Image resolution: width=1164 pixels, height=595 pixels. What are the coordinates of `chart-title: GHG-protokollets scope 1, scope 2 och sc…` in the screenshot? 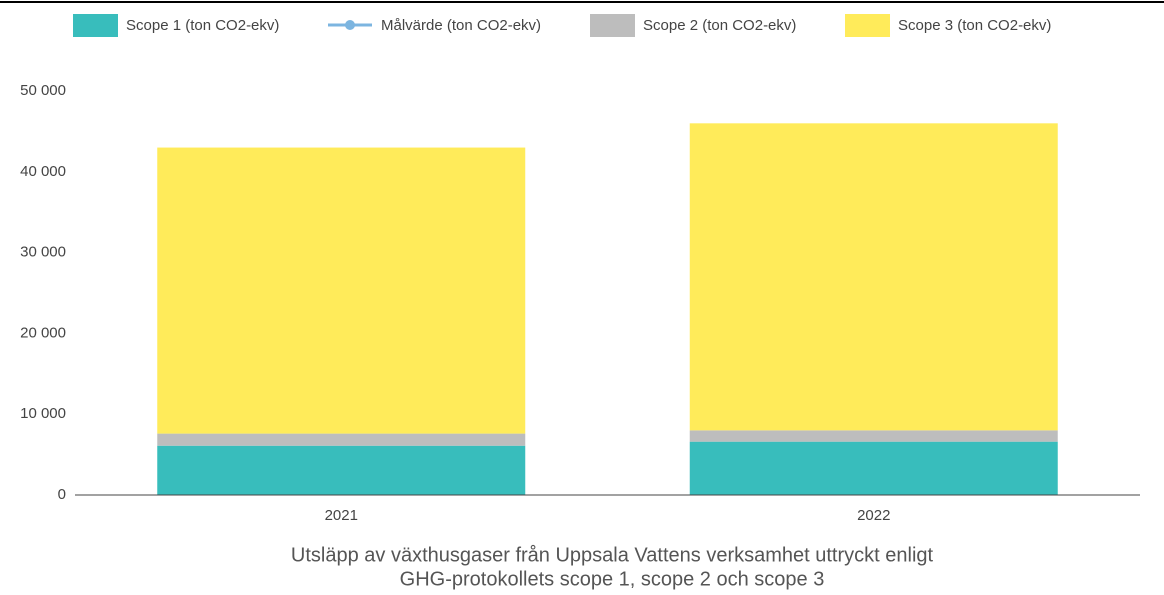 It's located at (612, 579).